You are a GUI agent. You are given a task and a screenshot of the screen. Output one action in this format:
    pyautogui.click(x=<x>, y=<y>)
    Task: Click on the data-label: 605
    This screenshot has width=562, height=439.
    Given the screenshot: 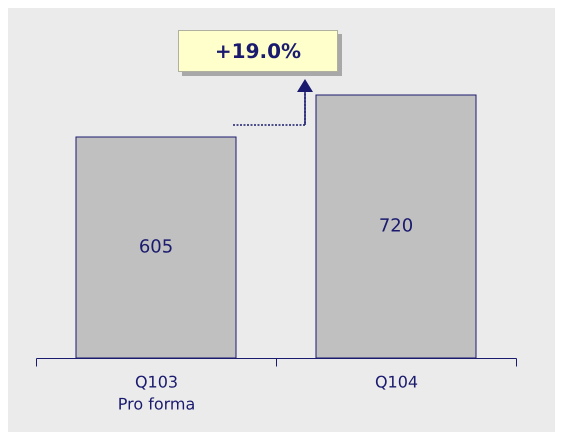 What is the action you would take?
    pyautogui.click(x=156, y=247)
    